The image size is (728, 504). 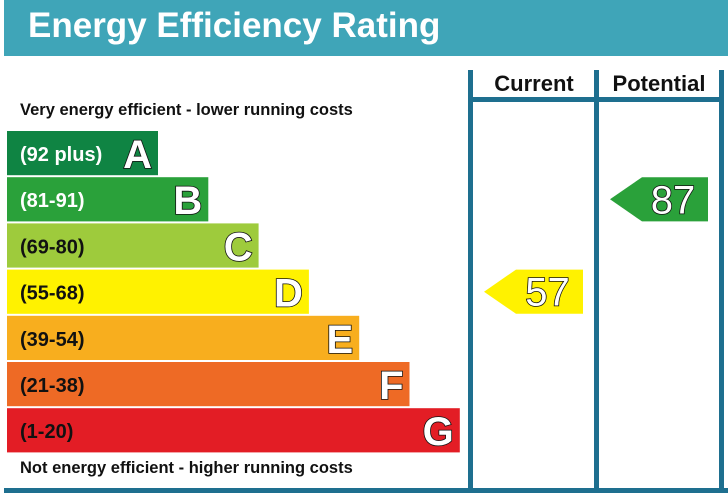 What do you see at coordinates (340, 340) in the screenshot?
I see `band-e-letter: E` at bounding box center [340, 340].